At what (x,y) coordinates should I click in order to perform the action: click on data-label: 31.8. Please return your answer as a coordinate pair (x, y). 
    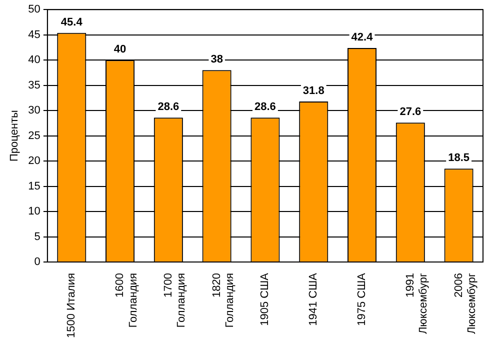
    Looking at the image, I should click on (313, 91).